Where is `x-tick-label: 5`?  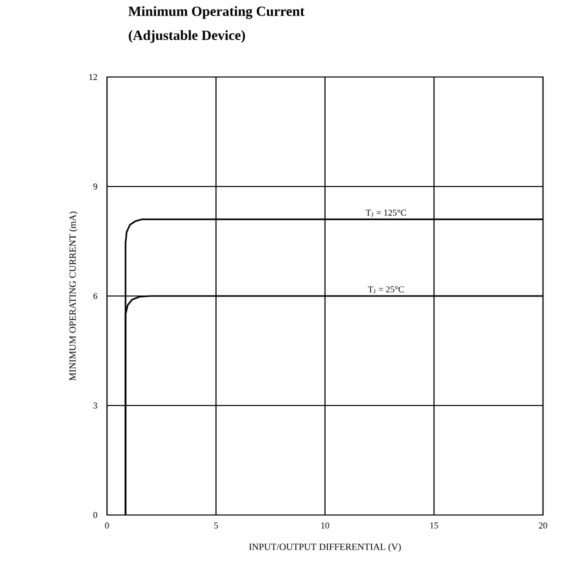 x-tick-label: 5 is located at coordinates (216, 525).